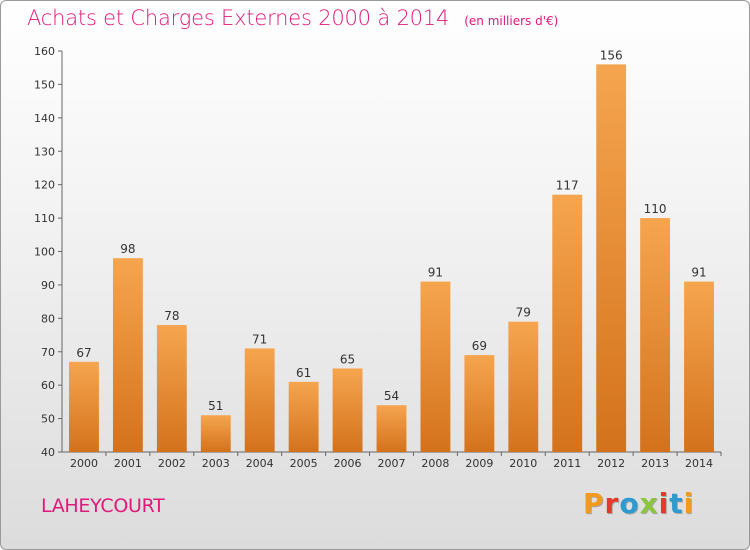 This screenshot has height=550, width=750. Describe the element at coordinates (523, 313) in the screenshot. I see `data-label: 79` at that location.